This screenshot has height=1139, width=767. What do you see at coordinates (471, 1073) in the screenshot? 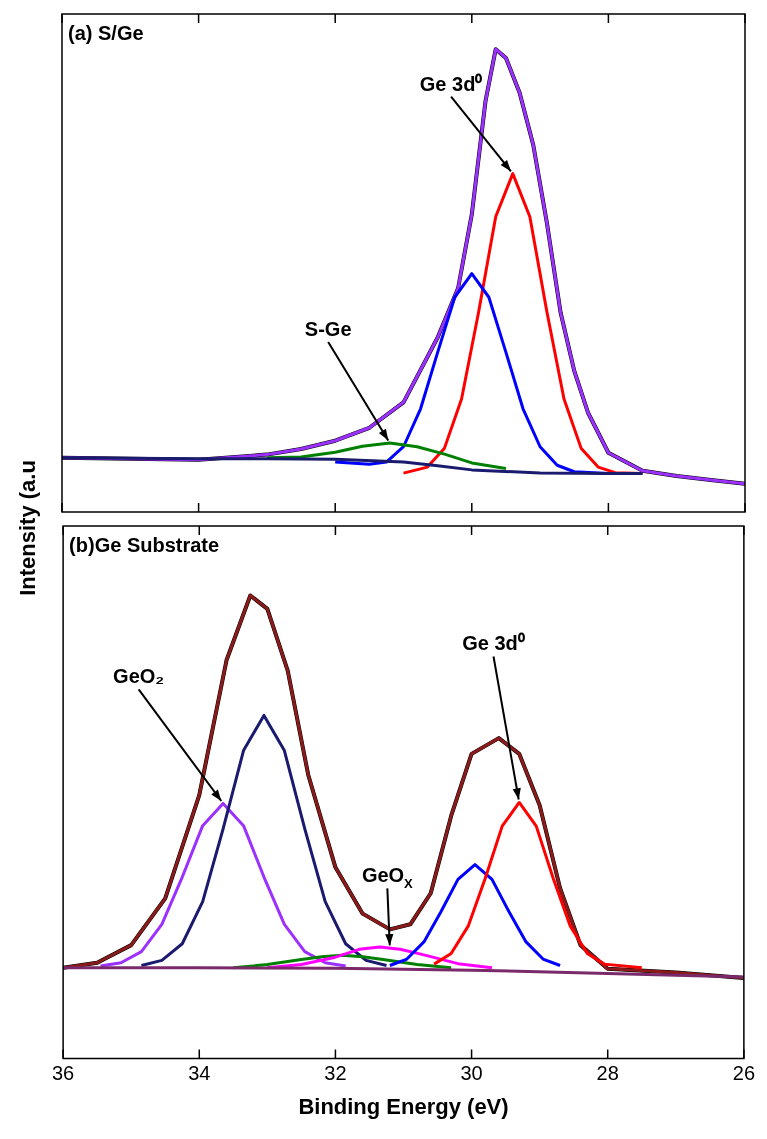
I see `x-tick-label: 30` at bounding box center [471, 1073].